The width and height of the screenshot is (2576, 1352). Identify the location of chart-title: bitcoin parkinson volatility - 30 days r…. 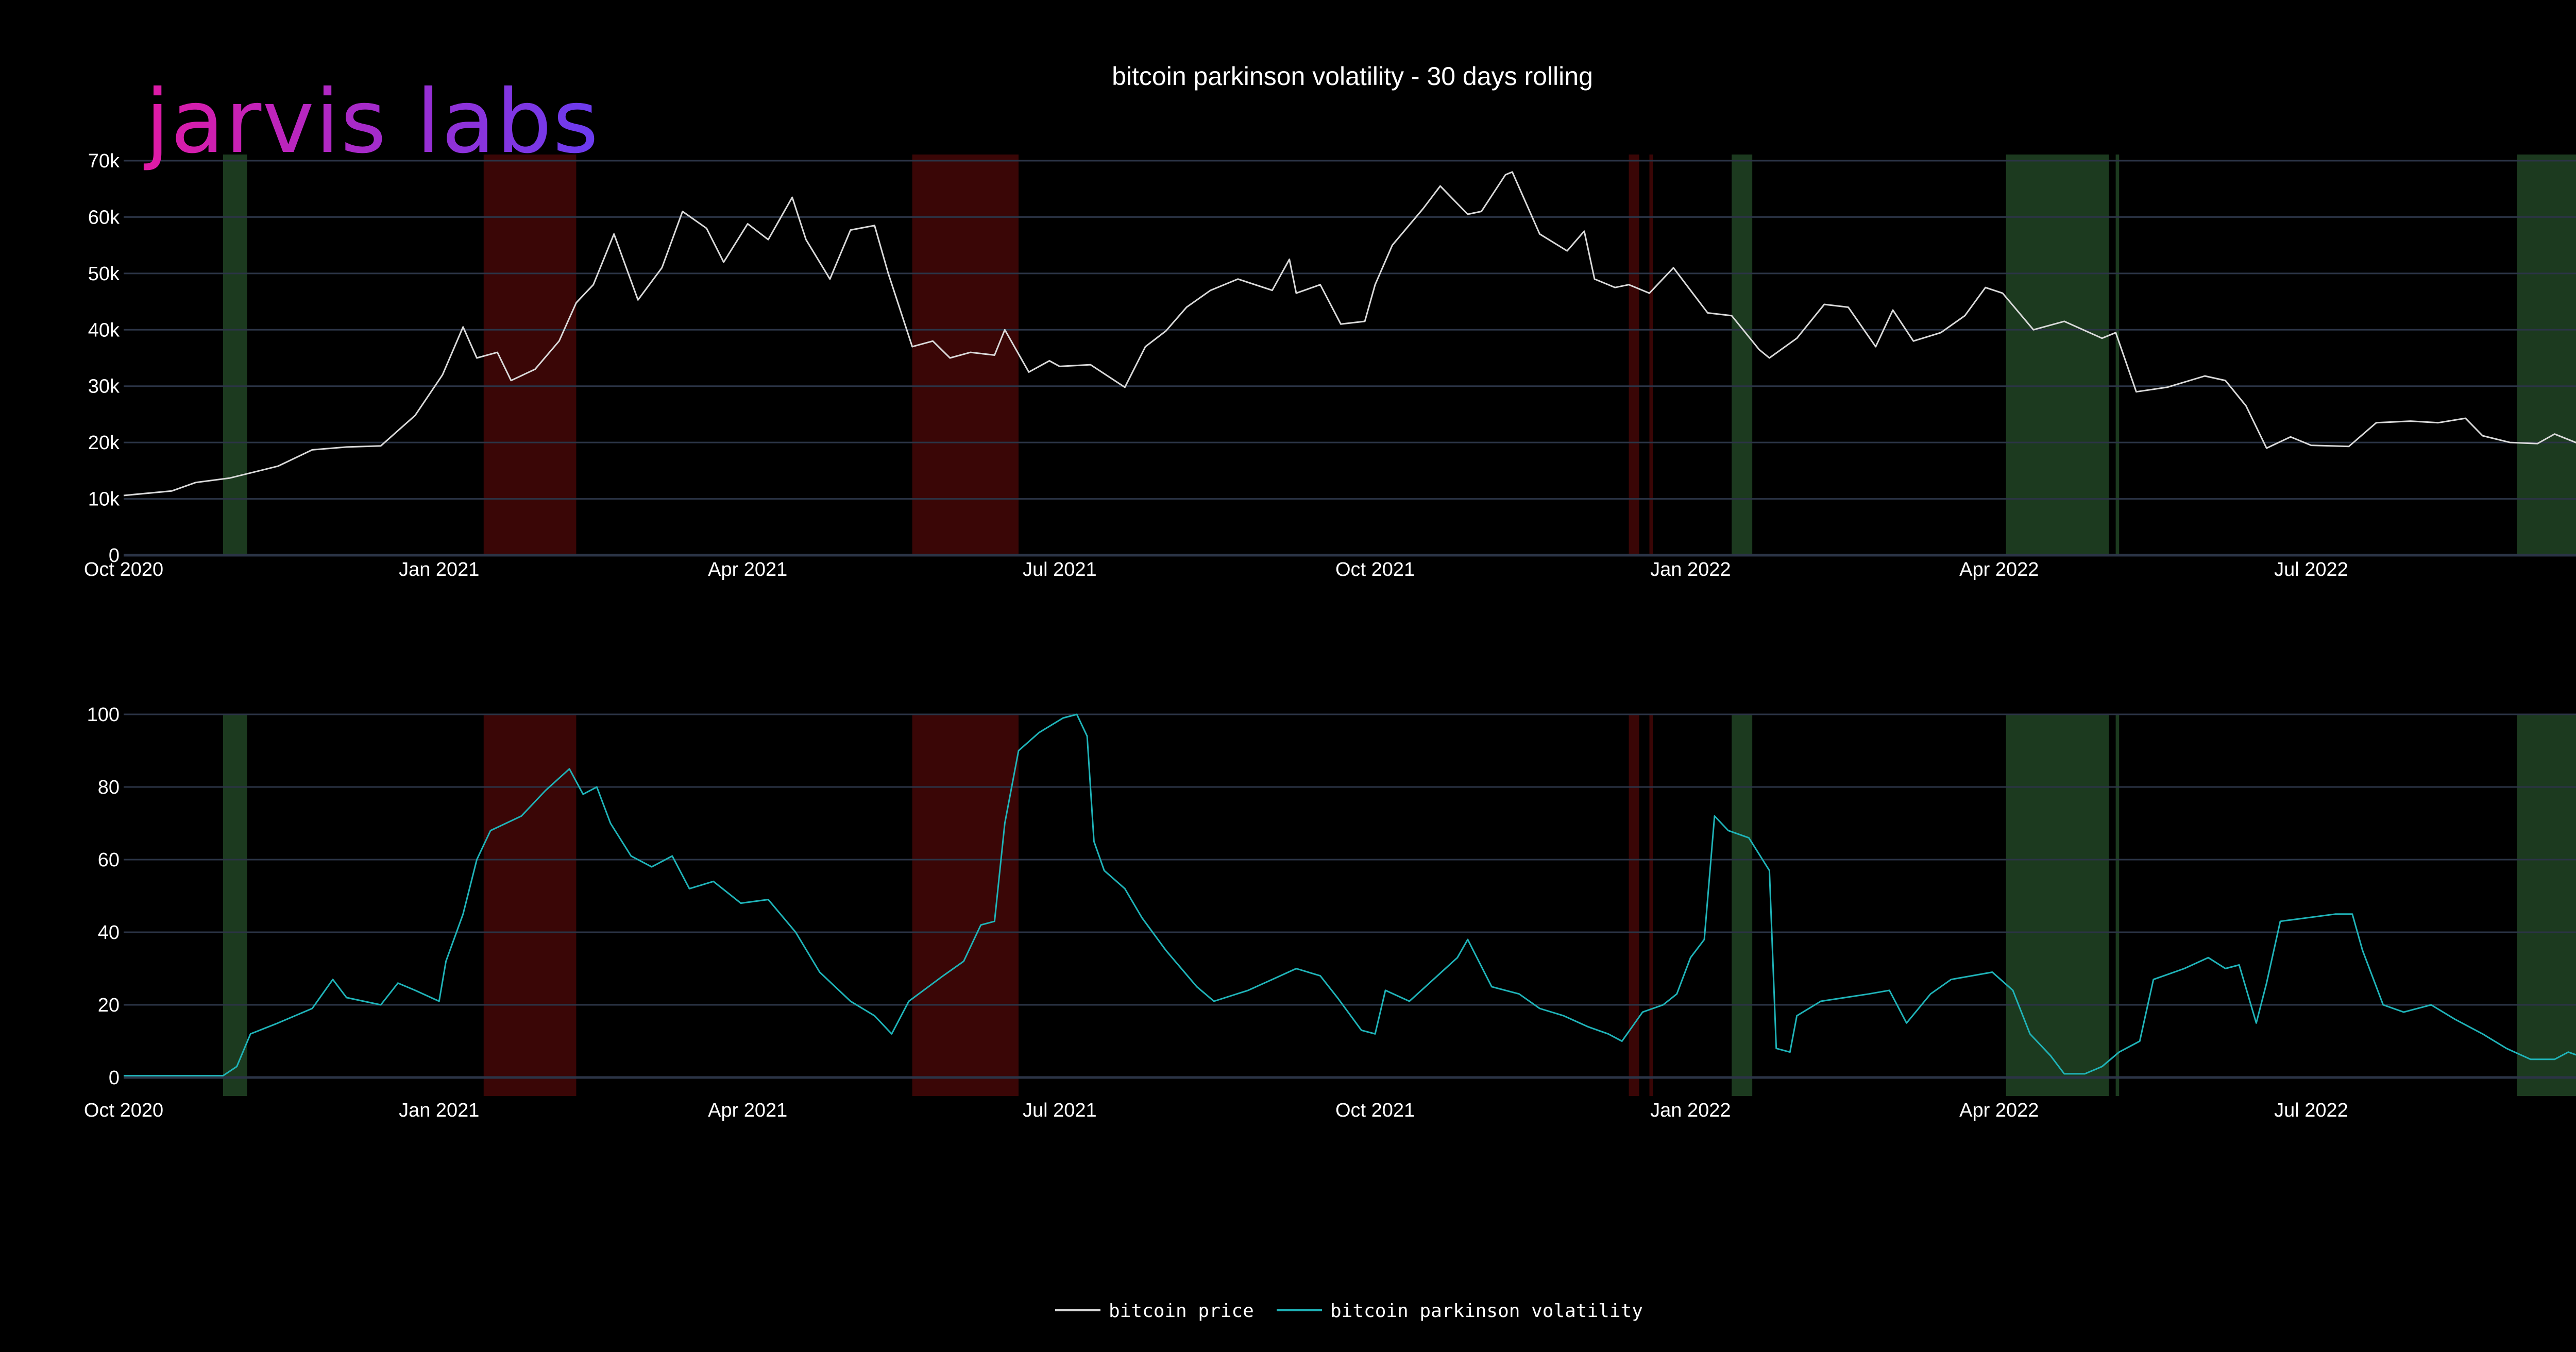
(1352, 77).